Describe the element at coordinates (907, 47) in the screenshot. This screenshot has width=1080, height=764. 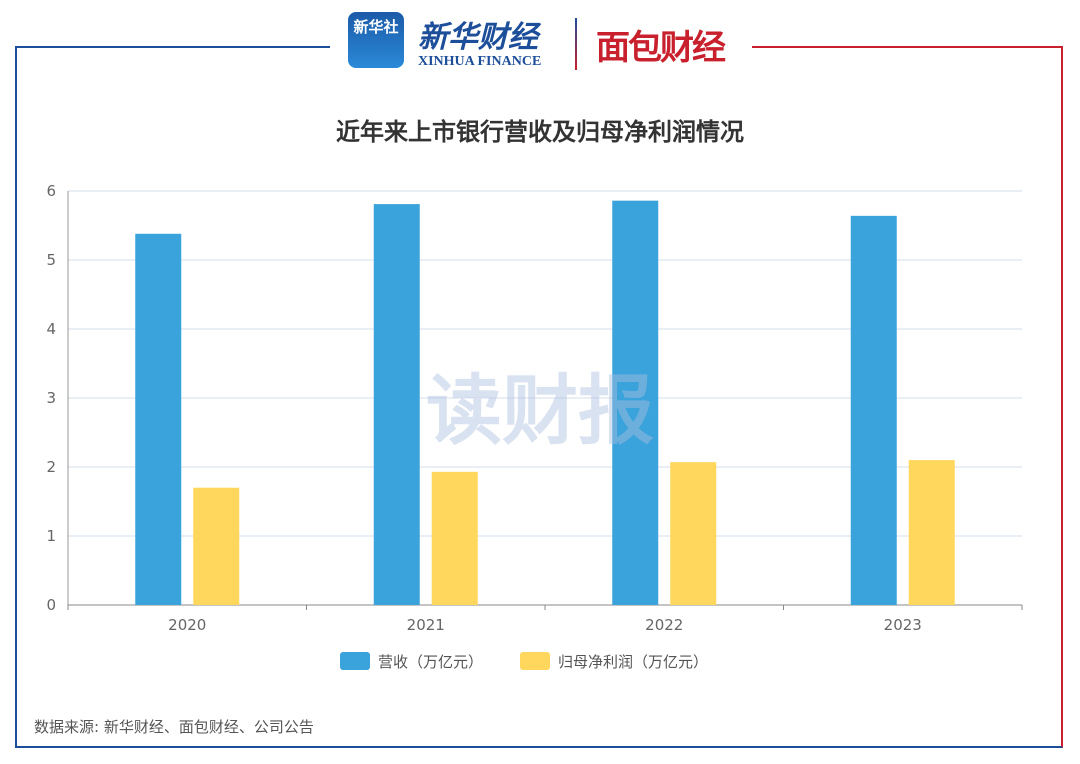
I see `frame-top-right` at that location.